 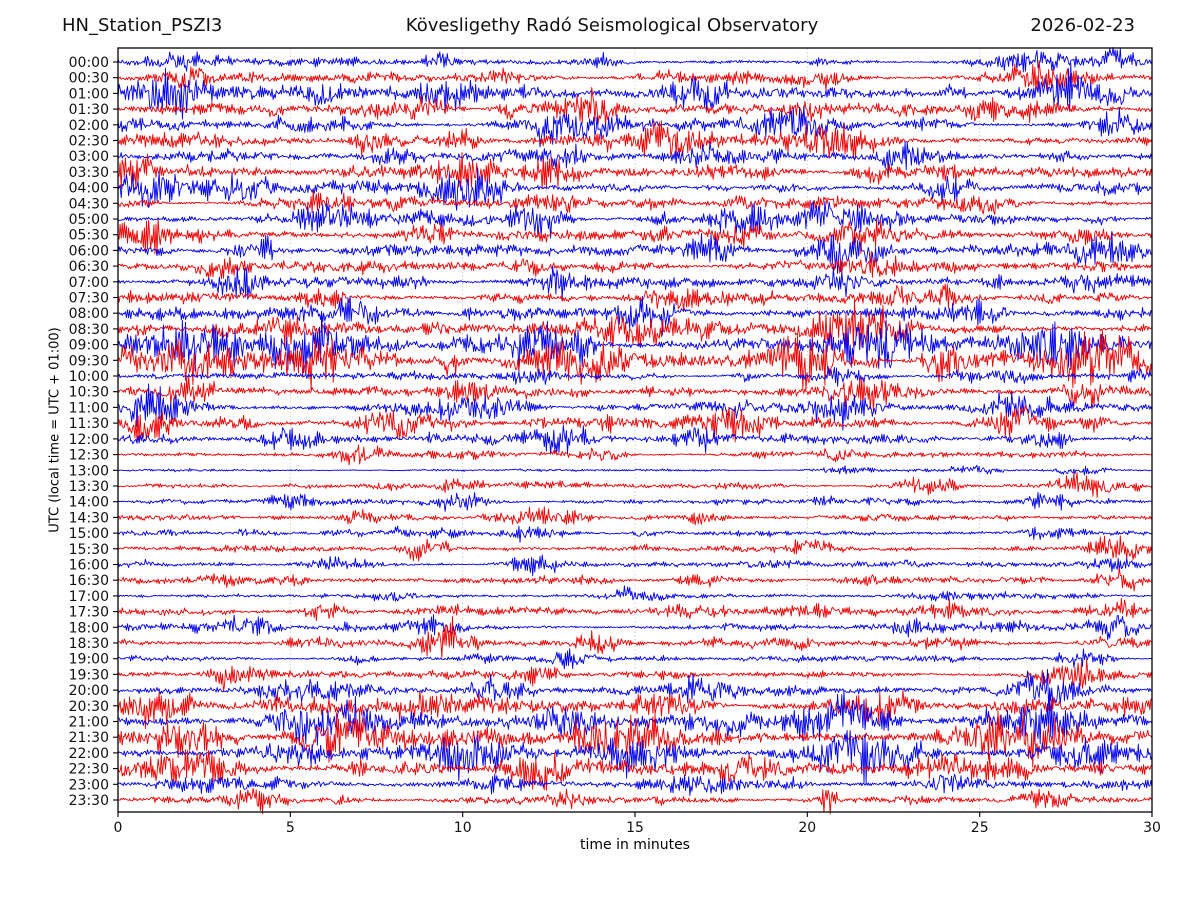 What do you see at coordinates (635, 675) in the screenshot?
I see `trace-row-19:30` at bounding box center [635, 675].